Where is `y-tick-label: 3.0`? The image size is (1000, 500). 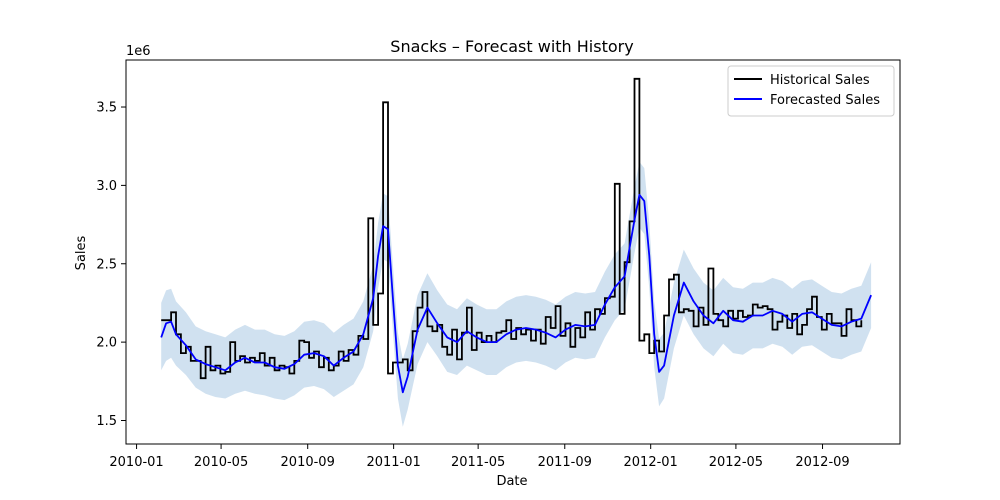 y-tick-label: 3.0 is located at coordinates (106, 186).